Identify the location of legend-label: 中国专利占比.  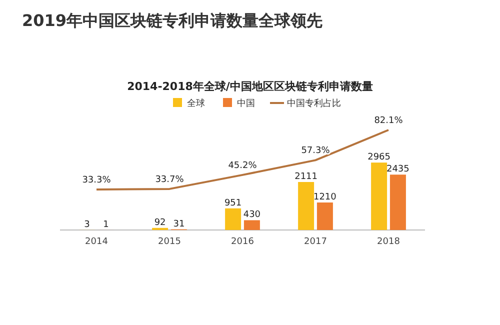
(314, 103).